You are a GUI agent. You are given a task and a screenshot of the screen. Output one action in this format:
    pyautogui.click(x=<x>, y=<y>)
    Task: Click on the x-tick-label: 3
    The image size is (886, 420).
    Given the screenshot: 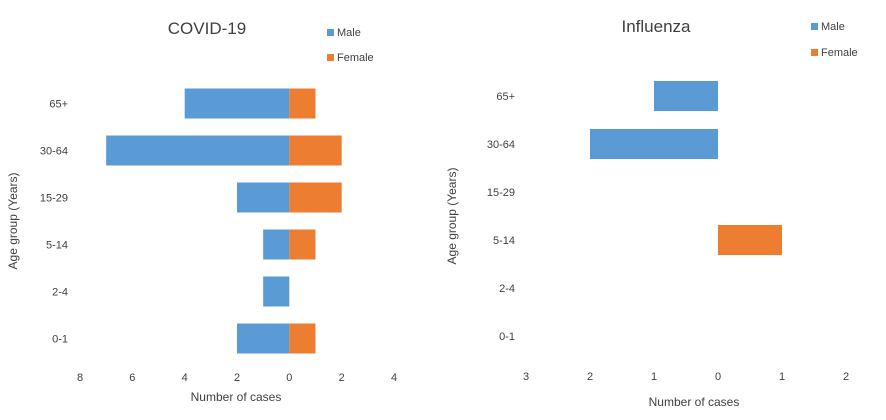 What is the action you would take?
    pyautogui.click(x=526, y=377)
    